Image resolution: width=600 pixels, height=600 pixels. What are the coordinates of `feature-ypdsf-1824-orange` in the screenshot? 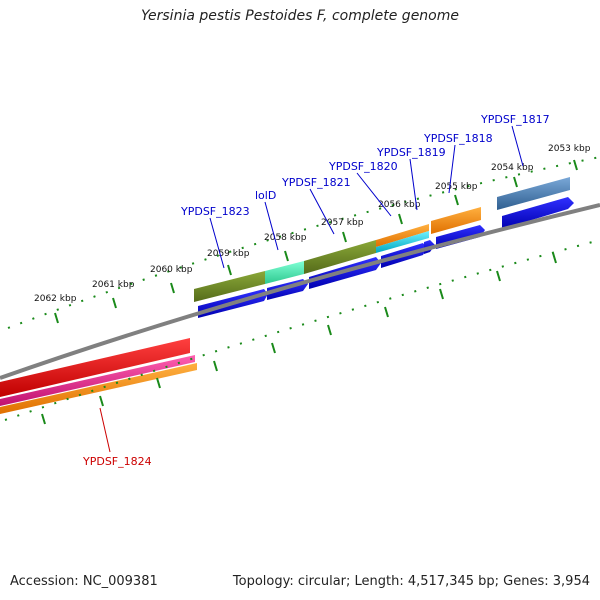 It's located at (98, 388).